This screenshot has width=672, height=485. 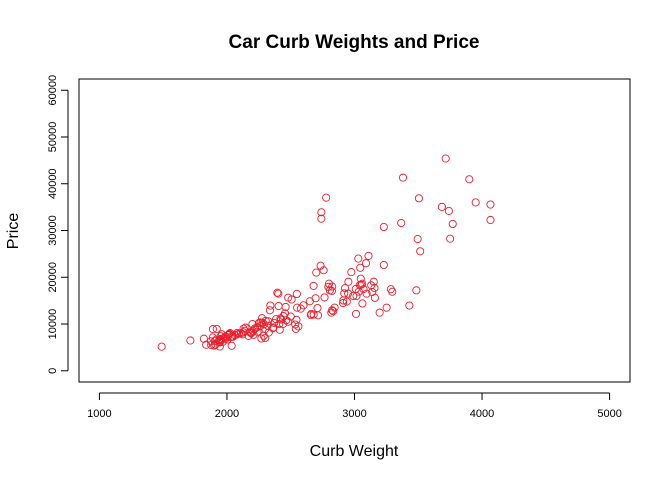 I want to click on y-axis: 0 10000 20000 30000 40000 50000 60000, so click(x=58, y=224).